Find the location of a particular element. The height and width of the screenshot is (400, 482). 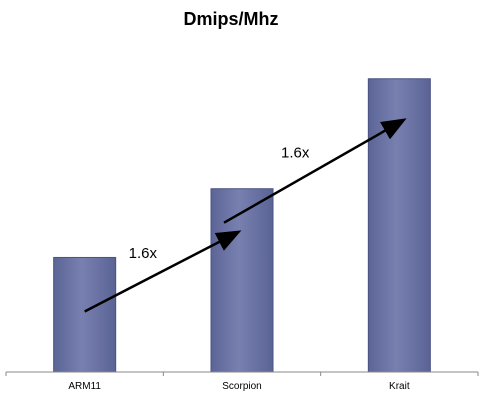

bar-scorpion is located at coordinates (242, 280).